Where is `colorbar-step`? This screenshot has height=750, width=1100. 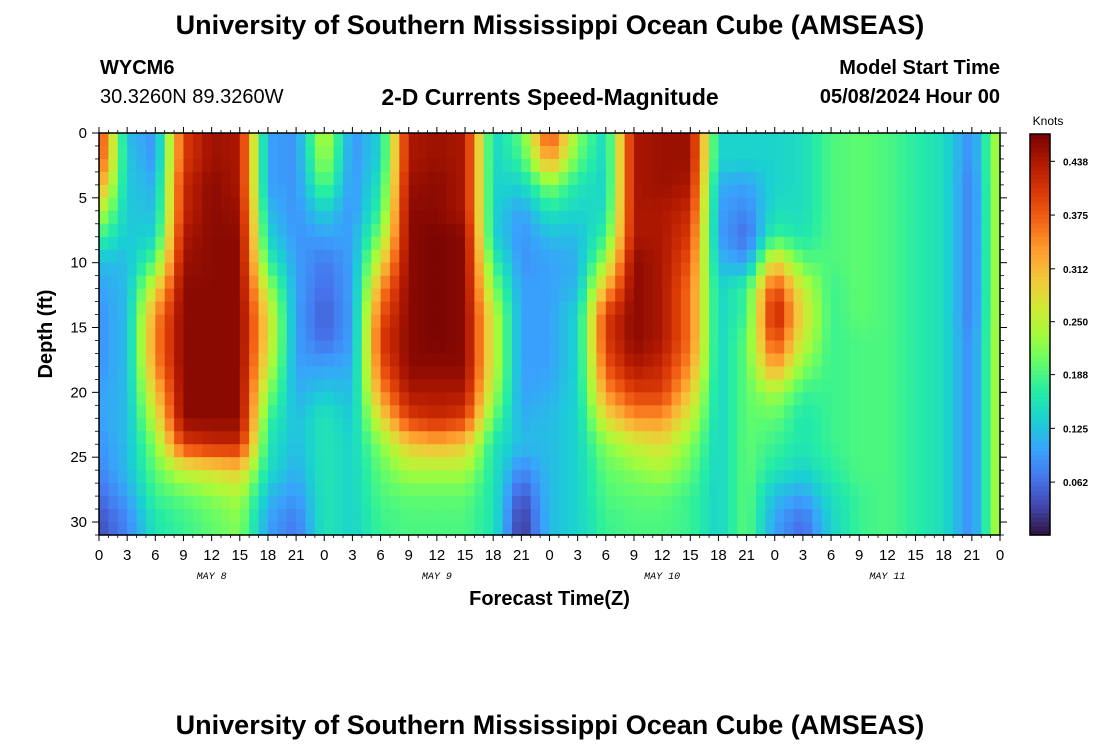
colorbar-step is located at coordinates (1040, 439).